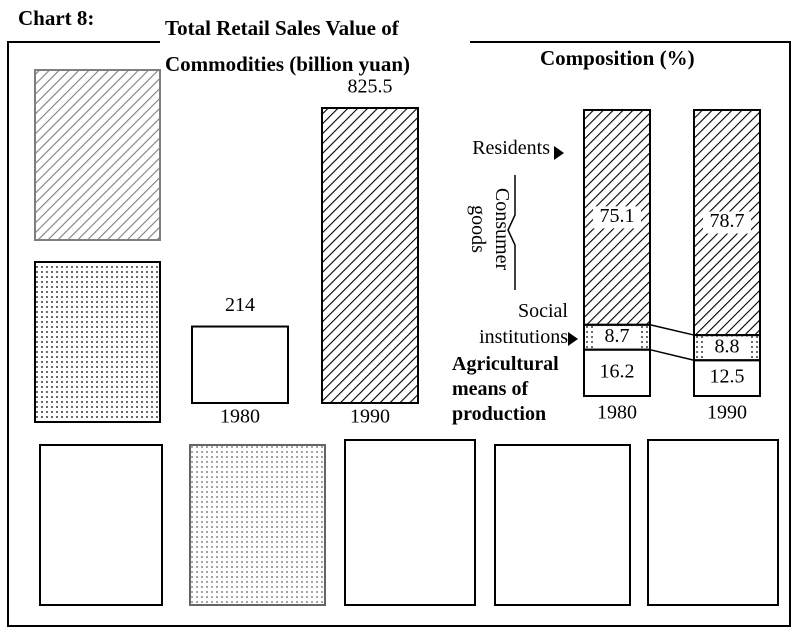  Describe the element at coordinates (511, 148) in the screenshot. I see `series-label: Residents` at that location.